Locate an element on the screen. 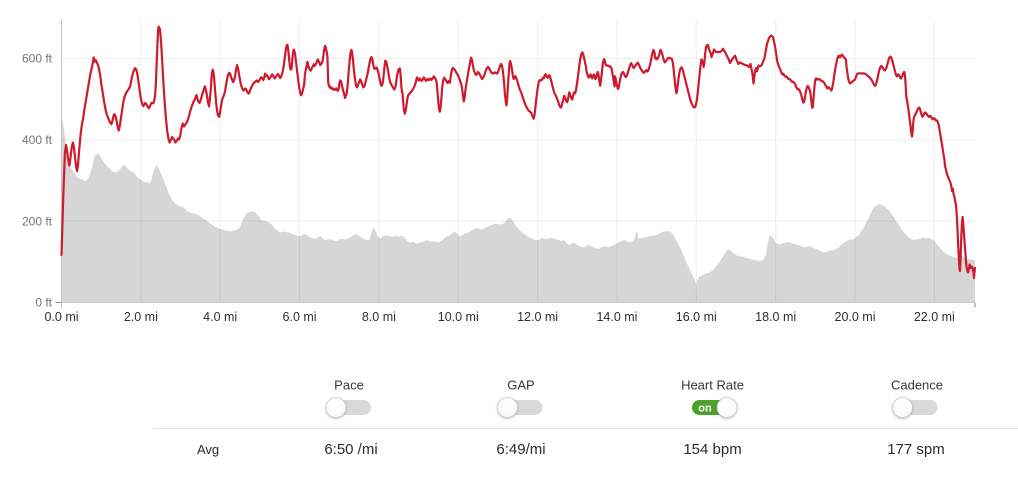 This screenshot has width=1018, height=500. svg-text: GAP is located at coordinates (520, 385).